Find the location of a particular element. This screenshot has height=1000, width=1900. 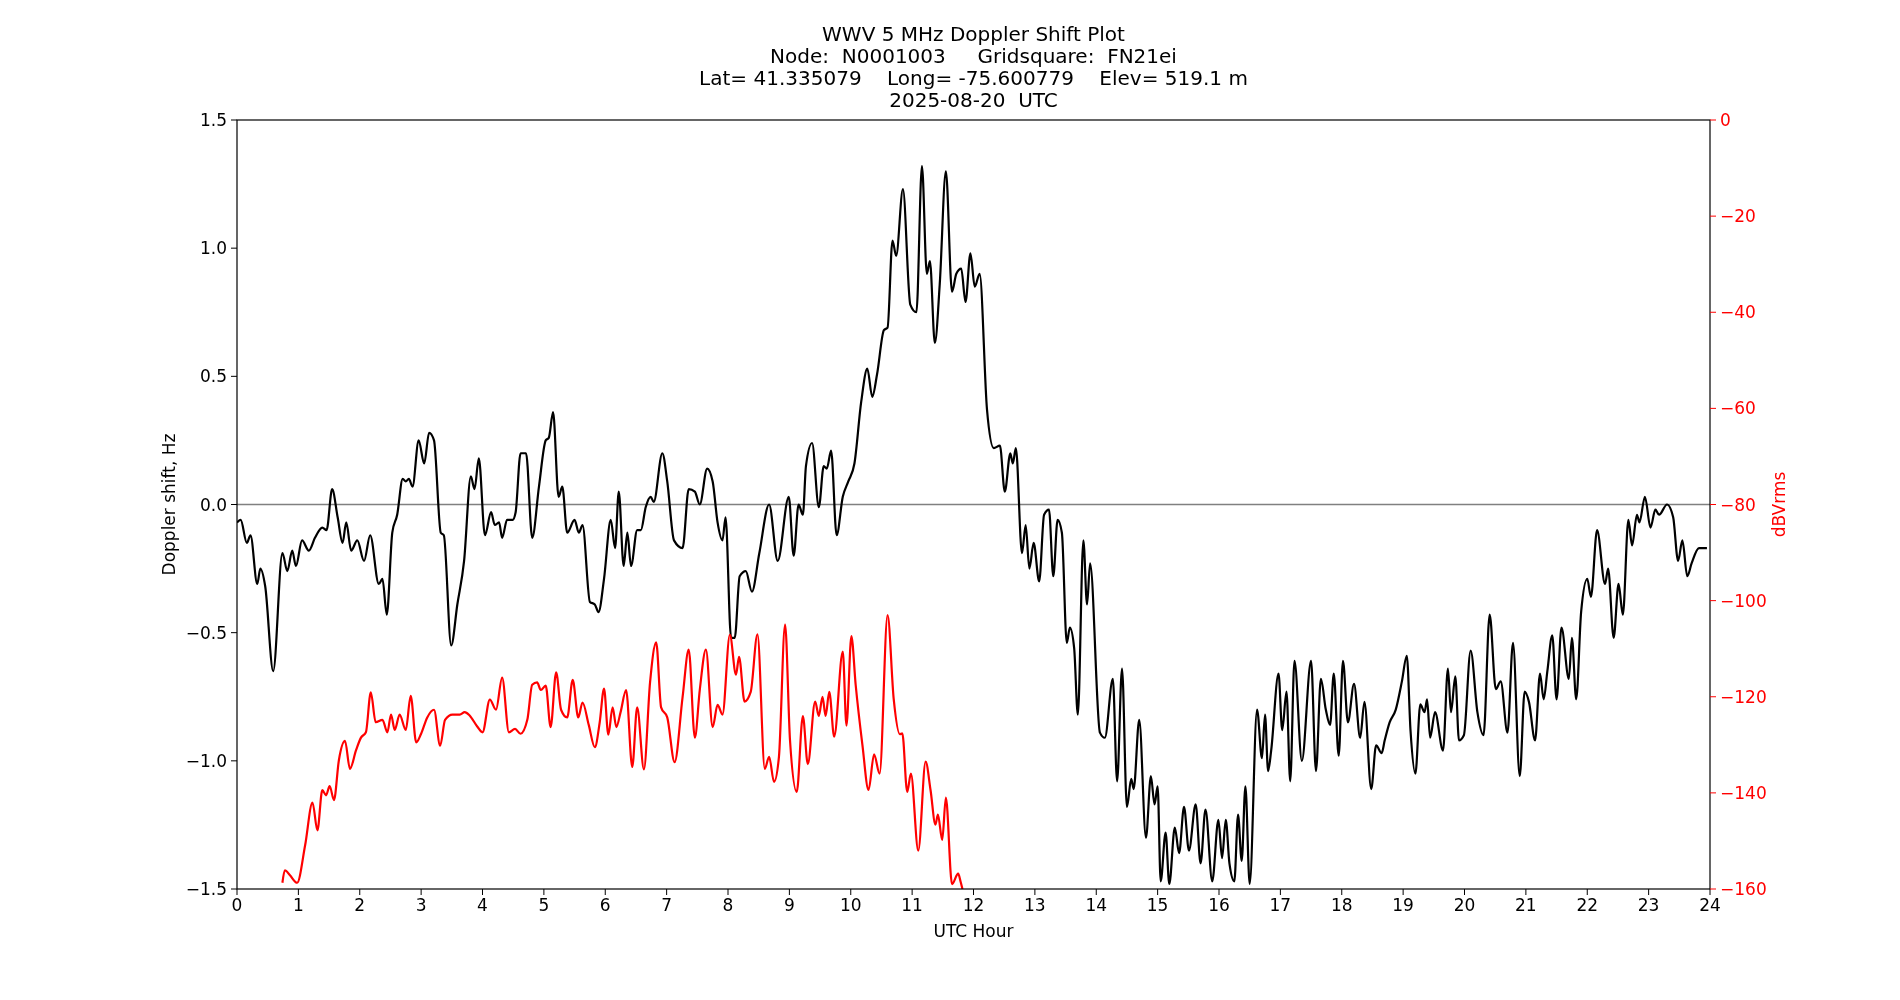

x-tick-label: 1 is located at coordinates (298, 905).